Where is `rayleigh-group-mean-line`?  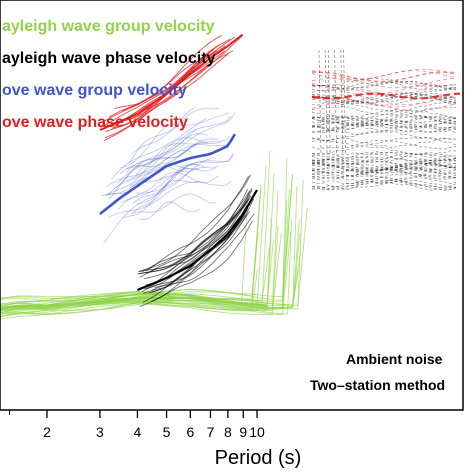 rayleigh-group-mean-line is located at coordinates (134, 303).